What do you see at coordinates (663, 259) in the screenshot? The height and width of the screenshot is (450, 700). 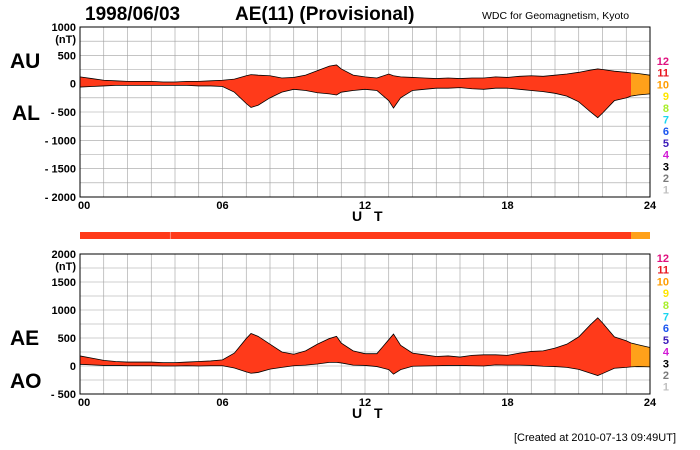 I see `bottom-station-legend-item: 12` at bounding box center [663, 259].